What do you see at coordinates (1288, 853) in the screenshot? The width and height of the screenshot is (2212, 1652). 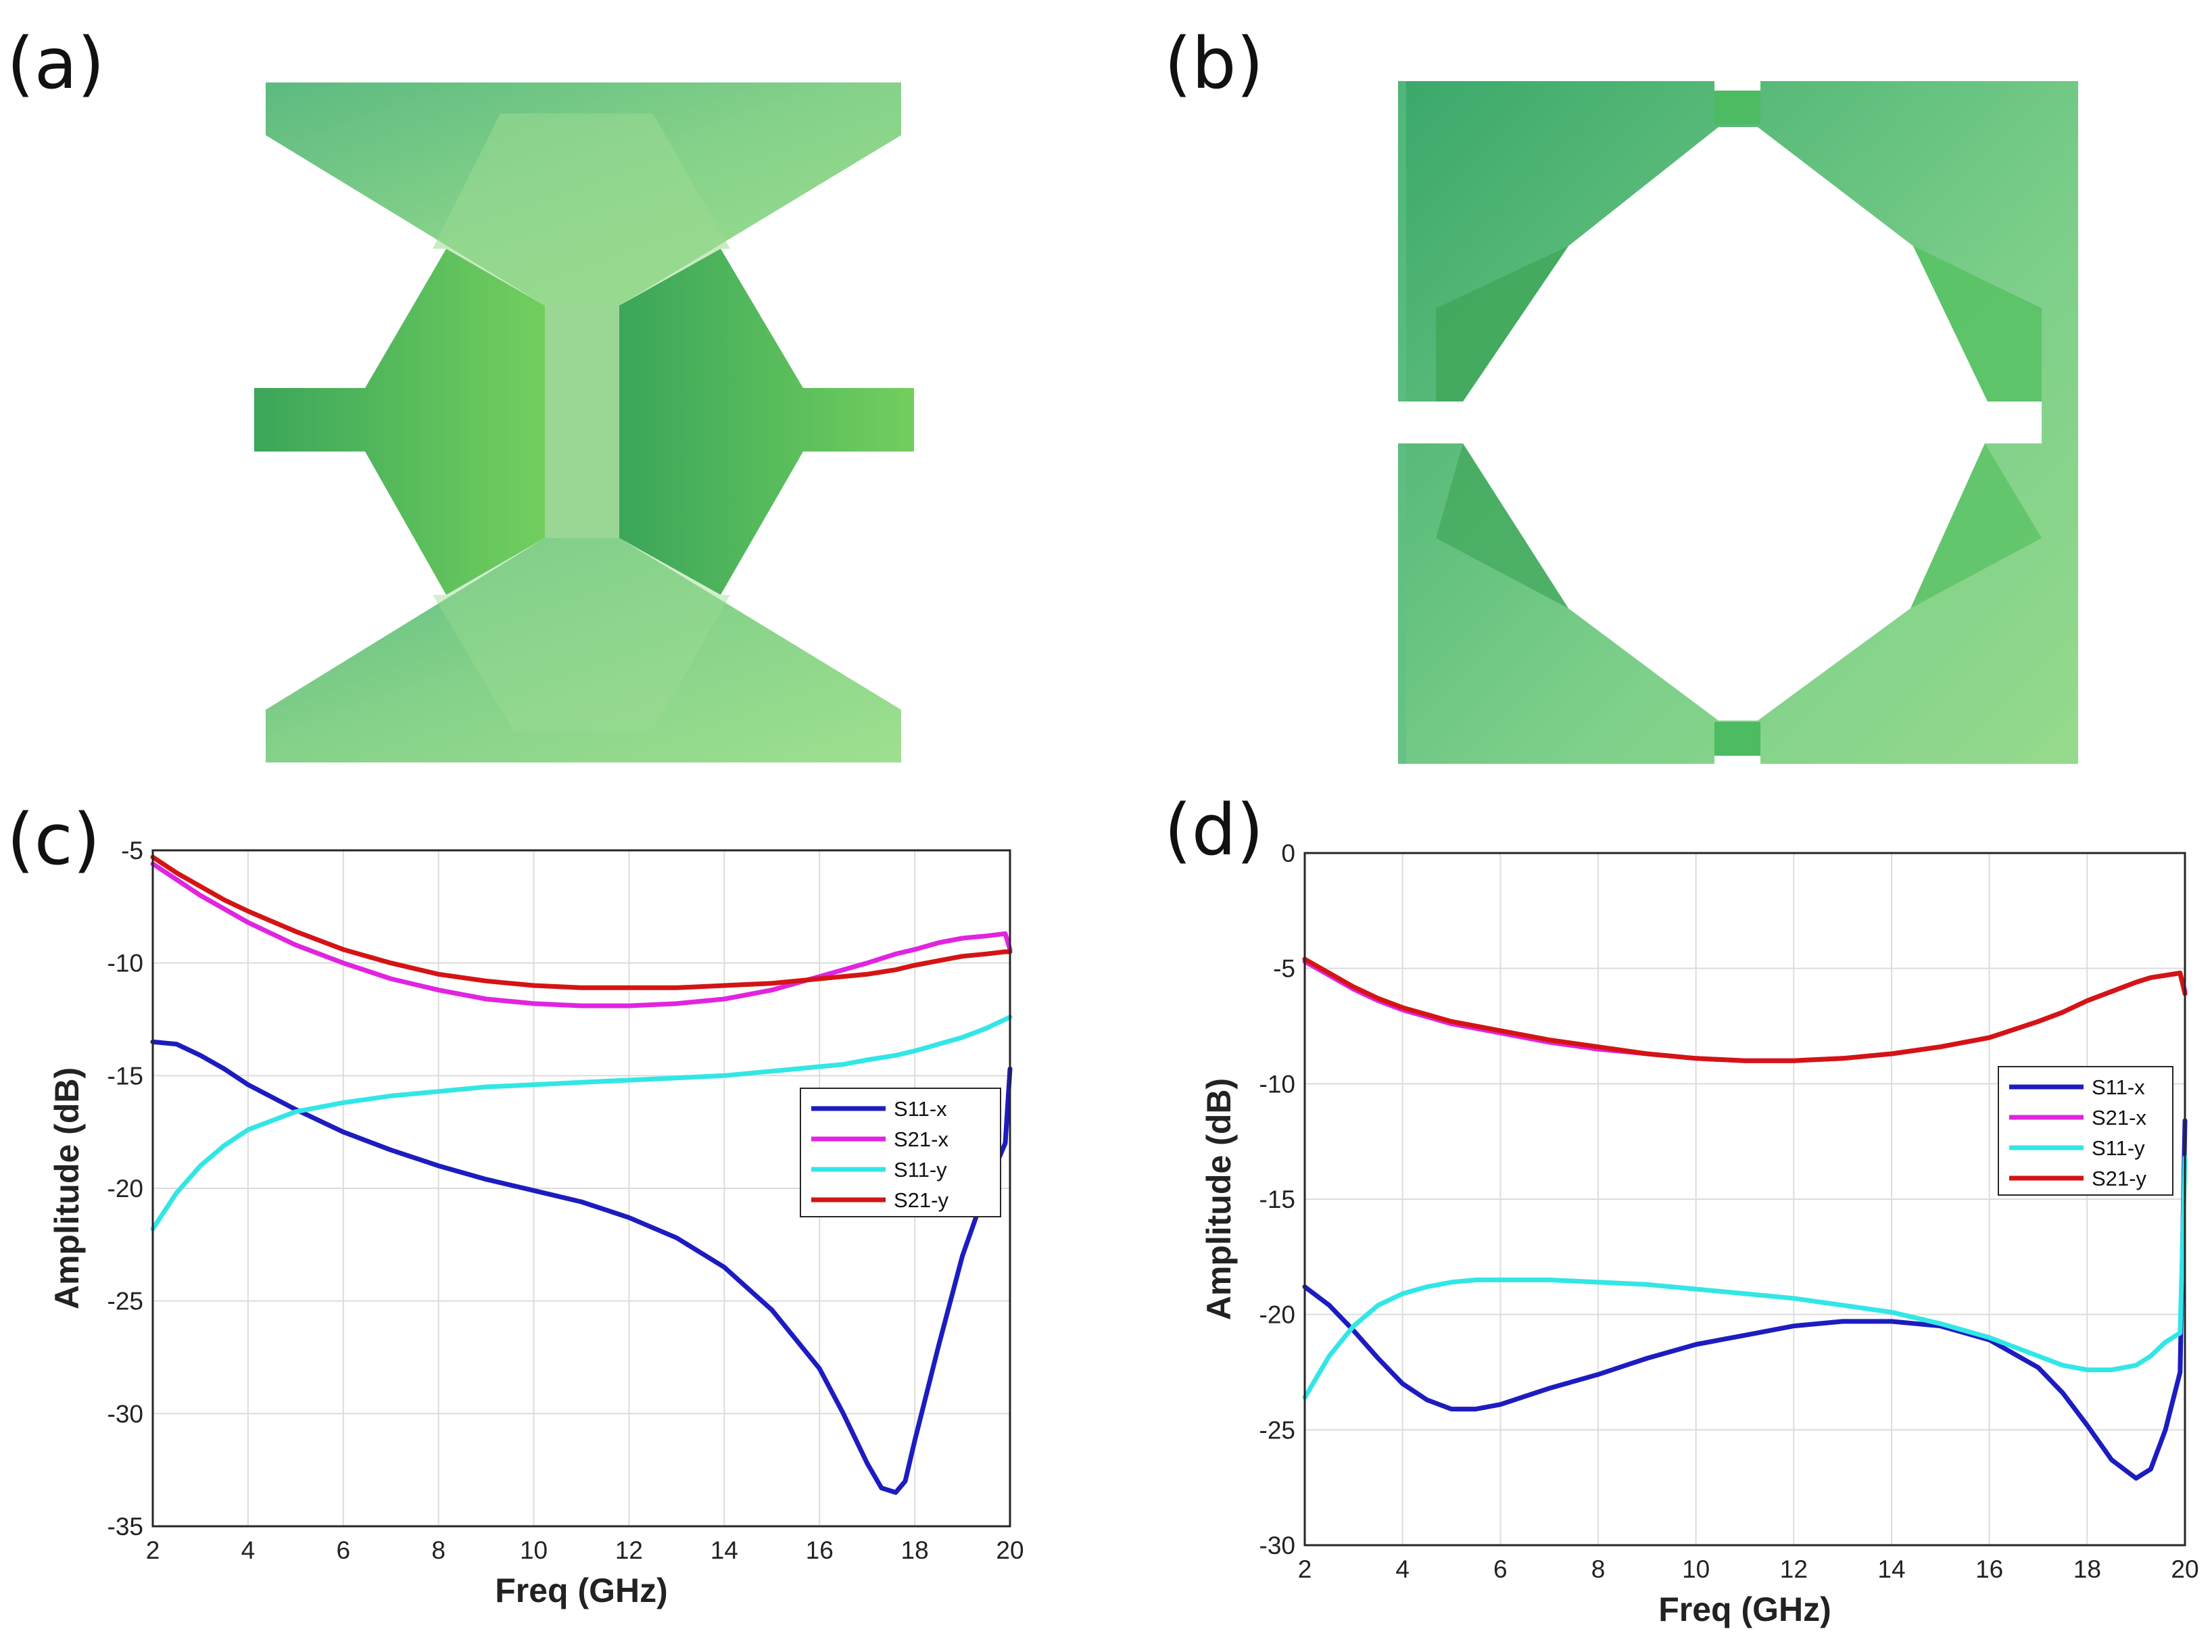 I see `y-tick-label: 0` at bounding box center [1288, 853].